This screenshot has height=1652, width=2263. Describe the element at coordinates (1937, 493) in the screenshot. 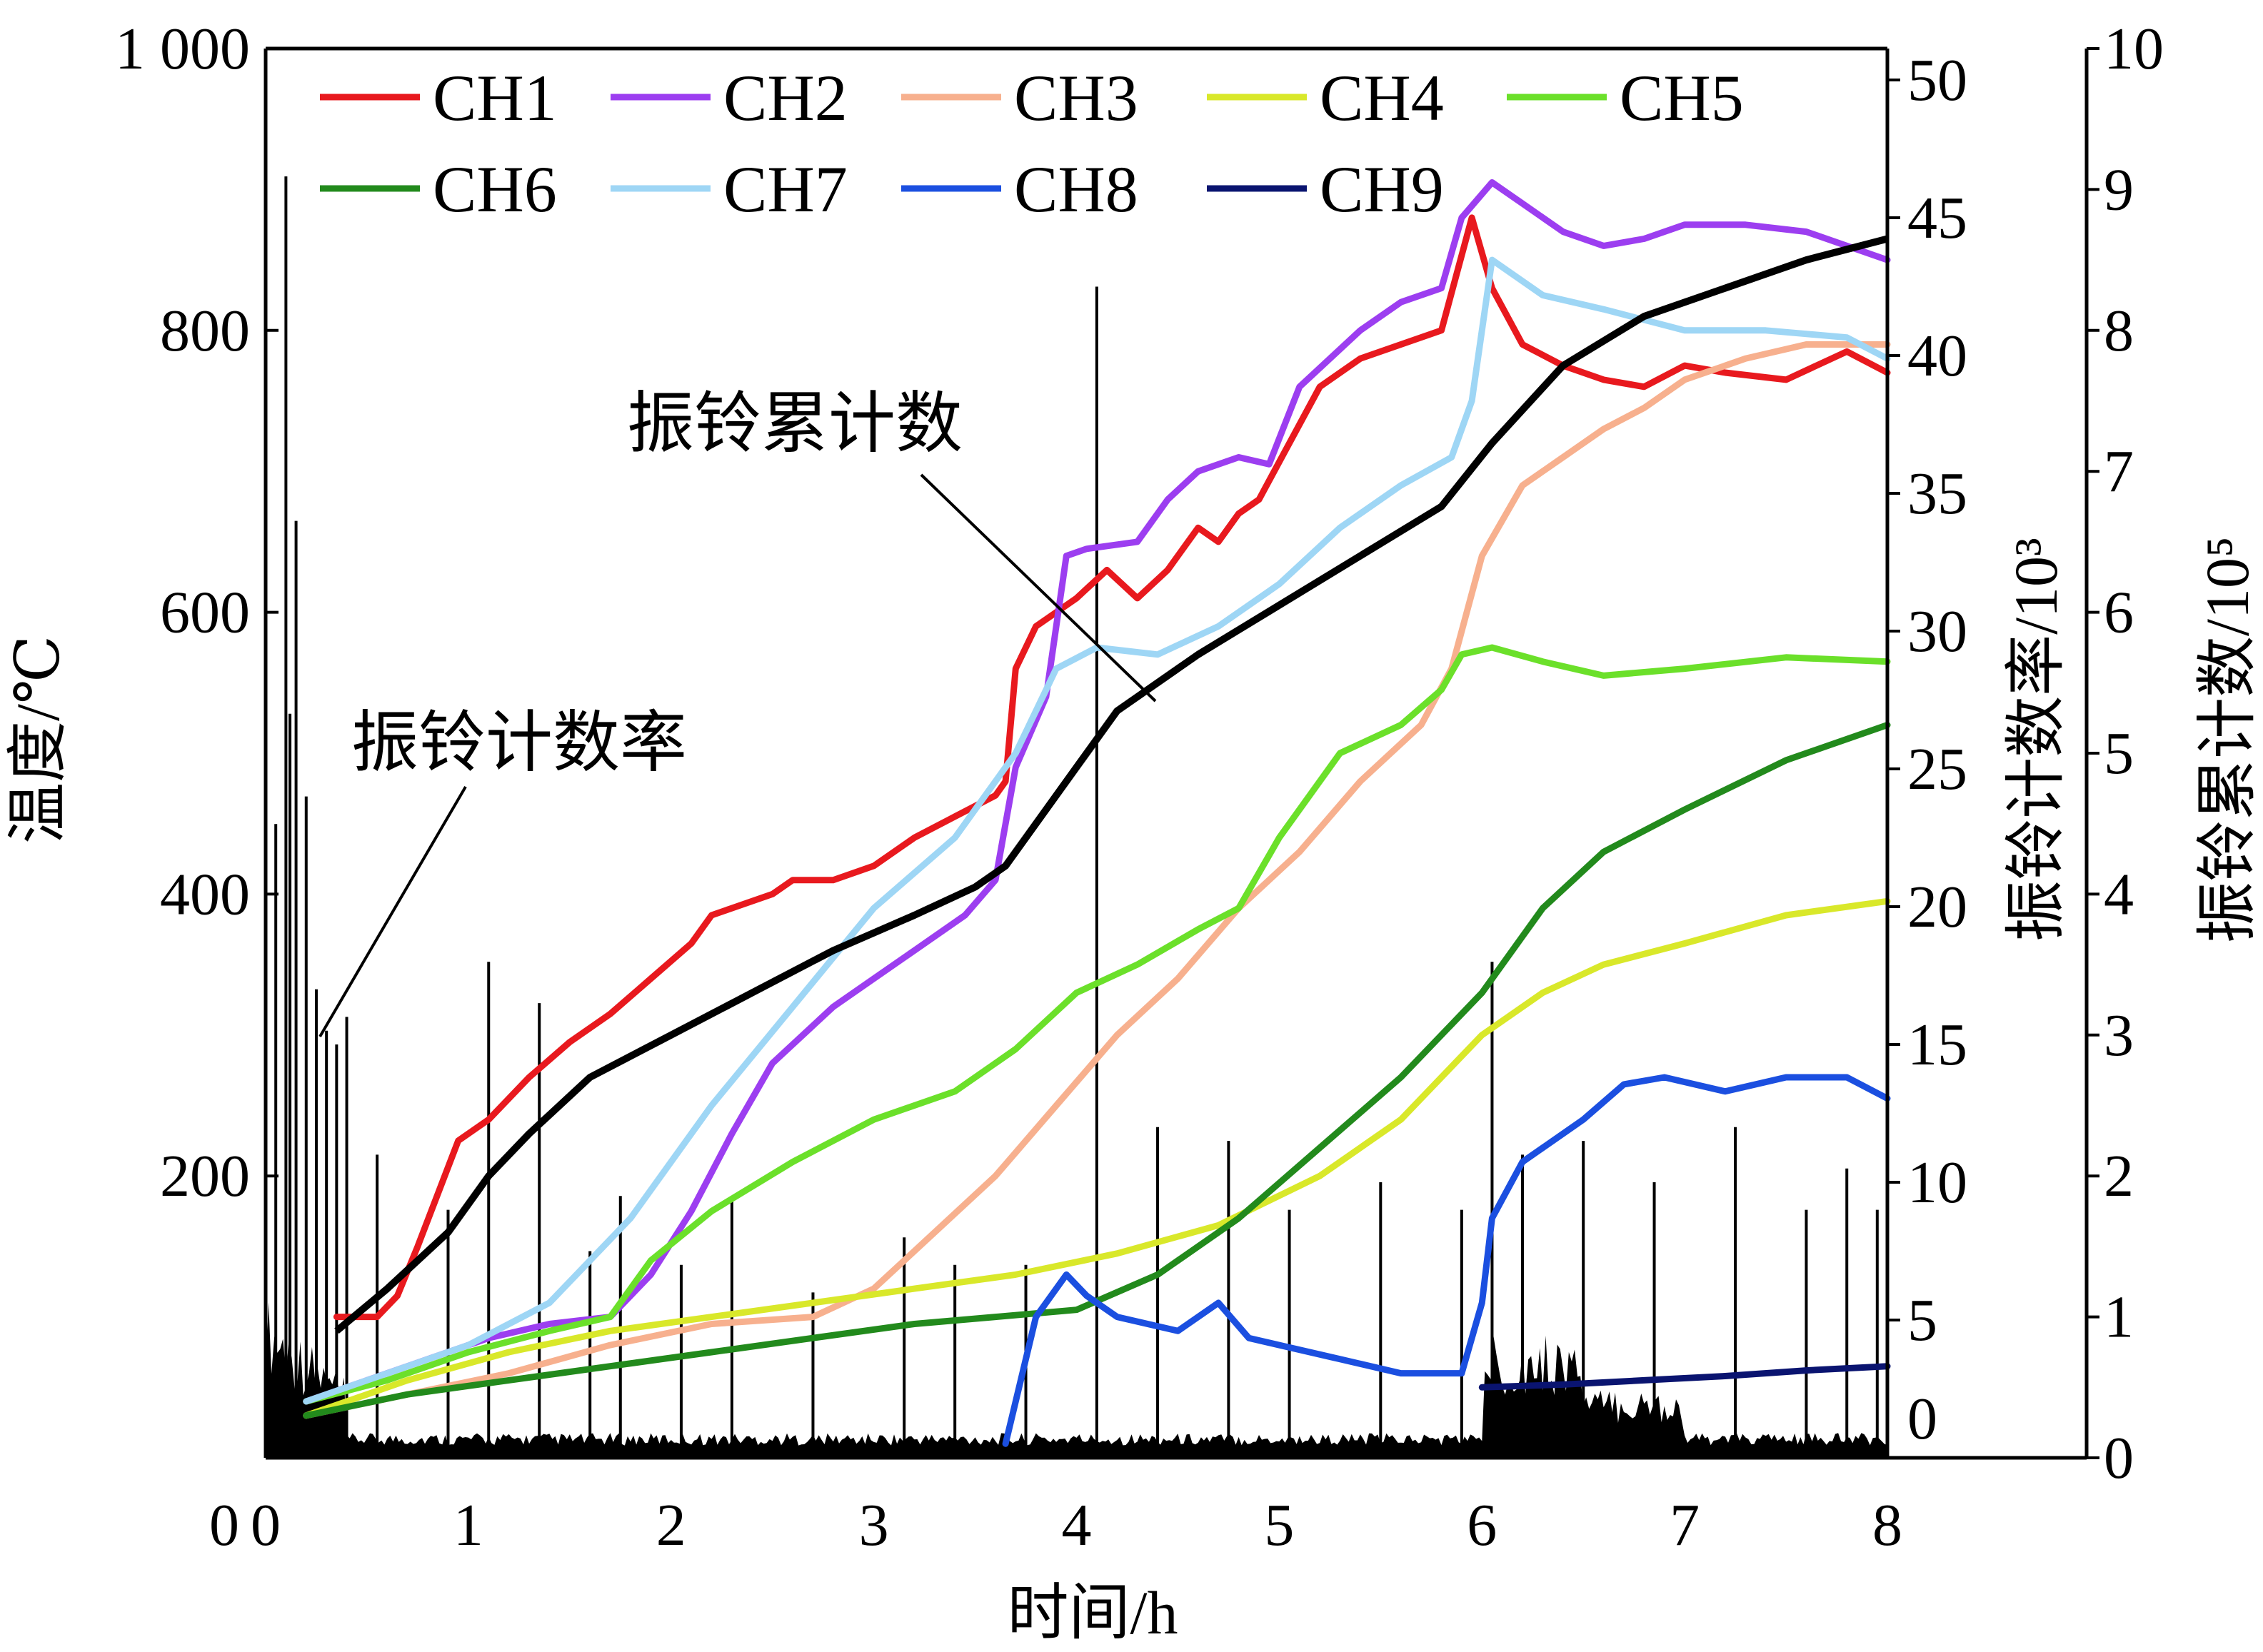

I see `y-tick-label-right-rate: 35` at that location.